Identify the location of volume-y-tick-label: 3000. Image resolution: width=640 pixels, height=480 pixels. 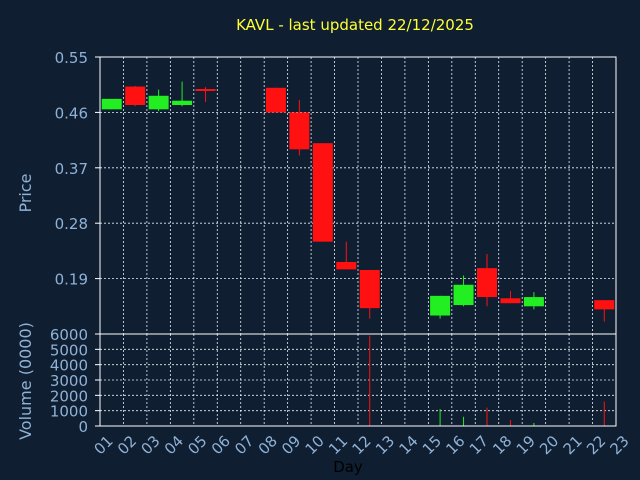
(69, 381).